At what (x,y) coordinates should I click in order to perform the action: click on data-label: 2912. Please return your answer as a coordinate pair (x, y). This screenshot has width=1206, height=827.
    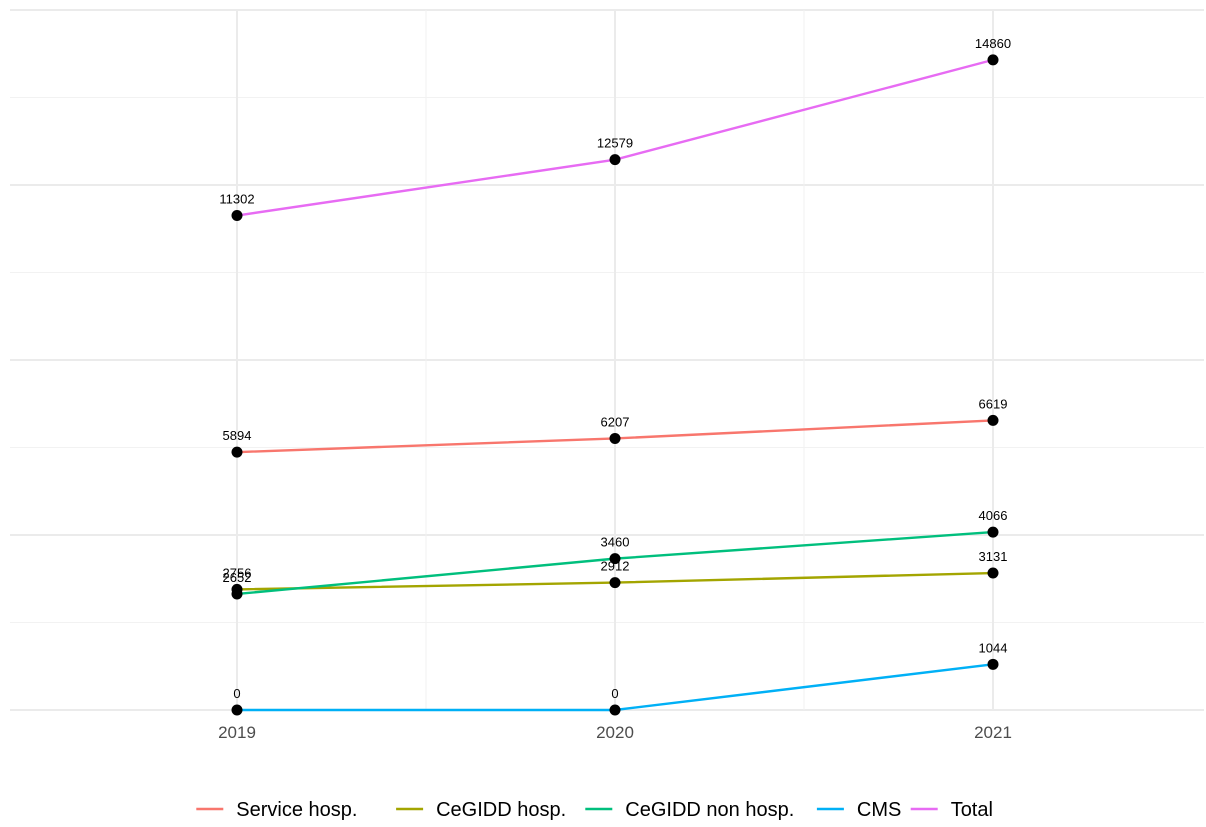
    Looking at the image, I should click on (615, 566).